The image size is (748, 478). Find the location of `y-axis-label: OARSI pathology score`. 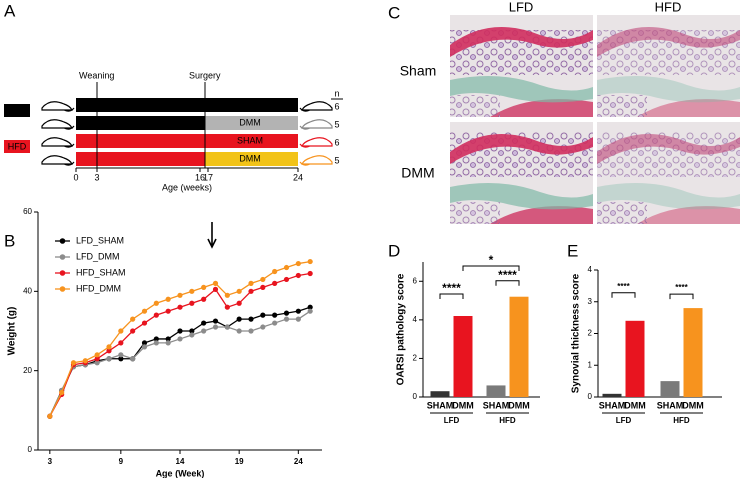

y-axis-label: OARSI pathology score is located at coordinates (401, 329).